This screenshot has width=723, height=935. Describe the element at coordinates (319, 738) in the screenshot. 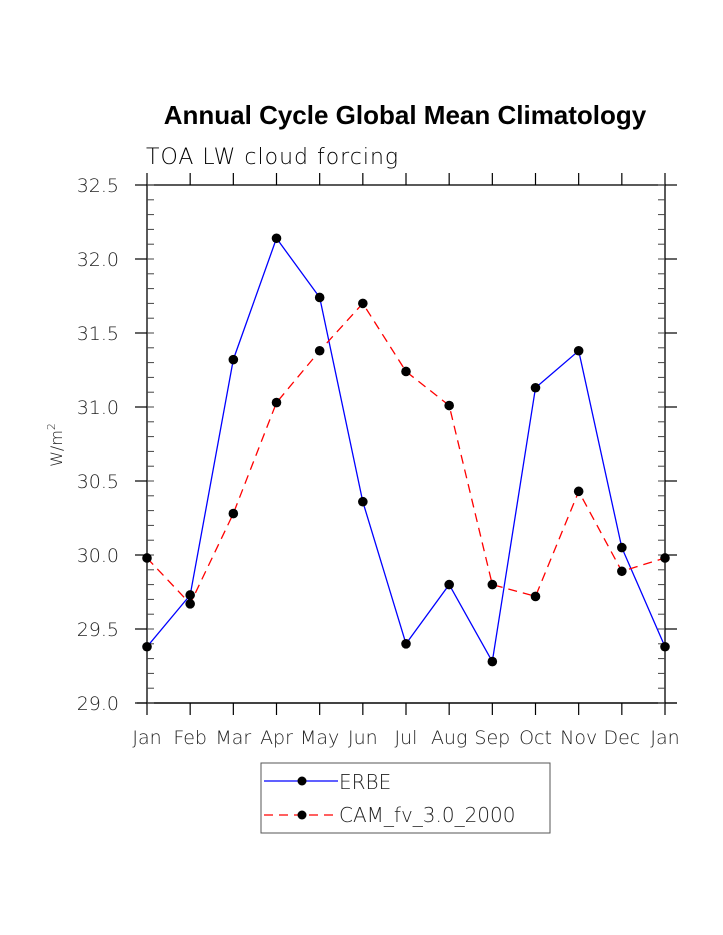

I see `x-tick-label: May` at that location.